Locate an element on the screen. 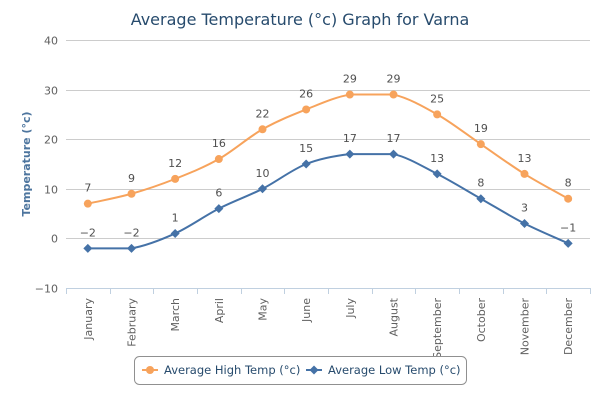 This screenshot has height=400, width=600. x-tick-label: May is located at coordinates (263, 309).